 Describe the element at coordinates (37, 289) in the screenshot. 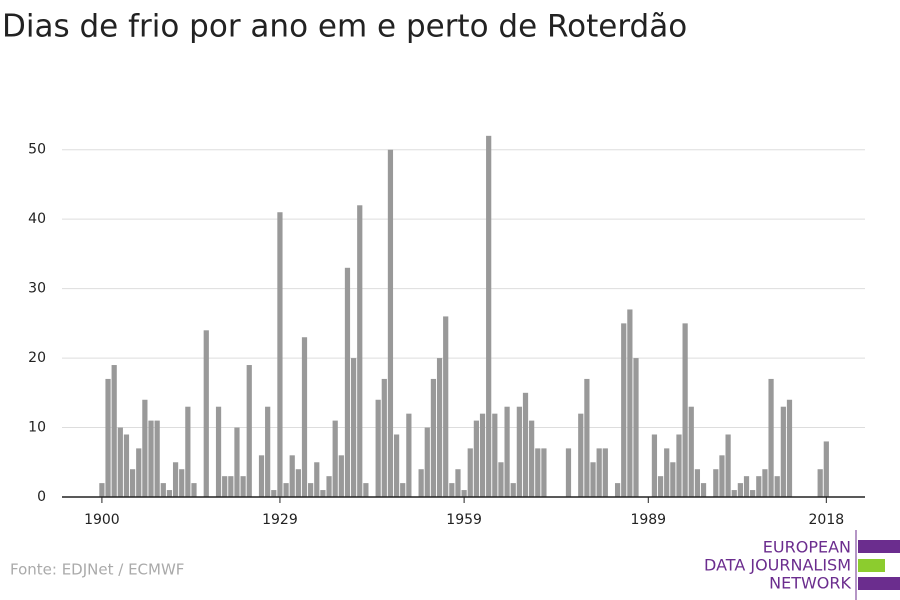

I see `y-tick-label: 30` at that location.